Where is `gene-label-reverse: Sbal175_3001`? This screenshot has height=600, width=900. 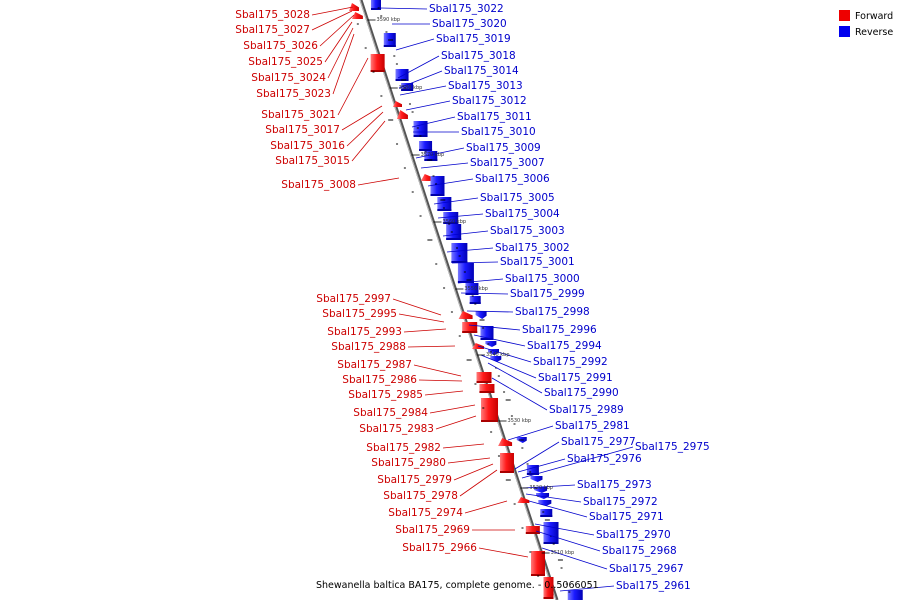 gene-label-reverse: Sbal175_3001 is located at coordinates (537, 262).